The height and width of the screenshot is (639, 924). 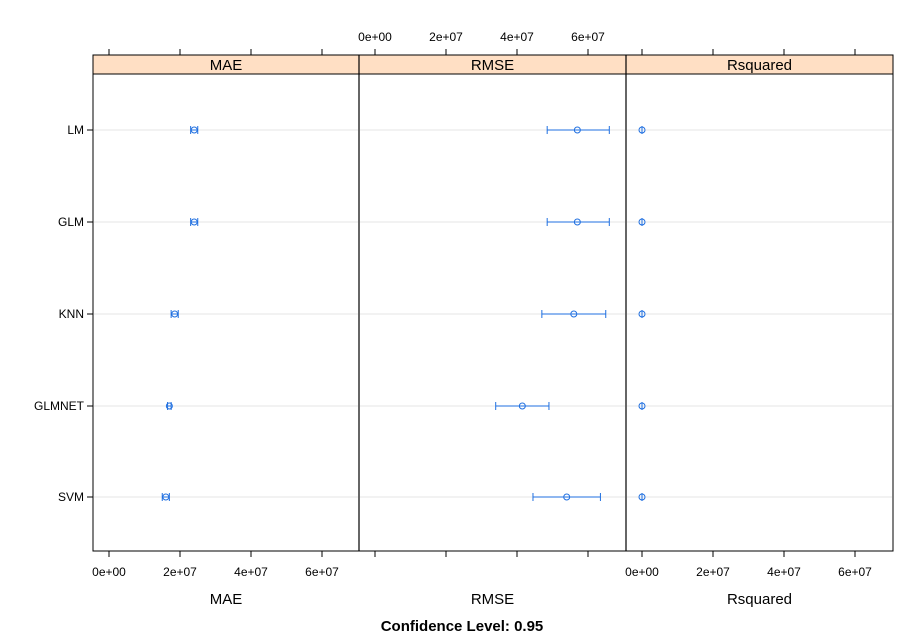 What do you see at coordinates (71, 222) in the screenshot?
I see `model-label-glm: GLM` at bounding box center [71, 222].